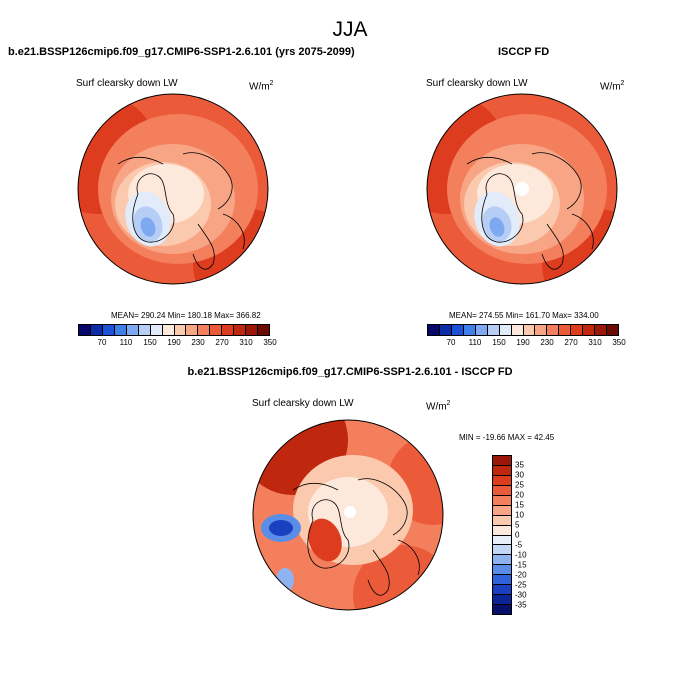 The image size is (700, 700). I want to click on colorbar-tick-label: 350, so click(270, 342).